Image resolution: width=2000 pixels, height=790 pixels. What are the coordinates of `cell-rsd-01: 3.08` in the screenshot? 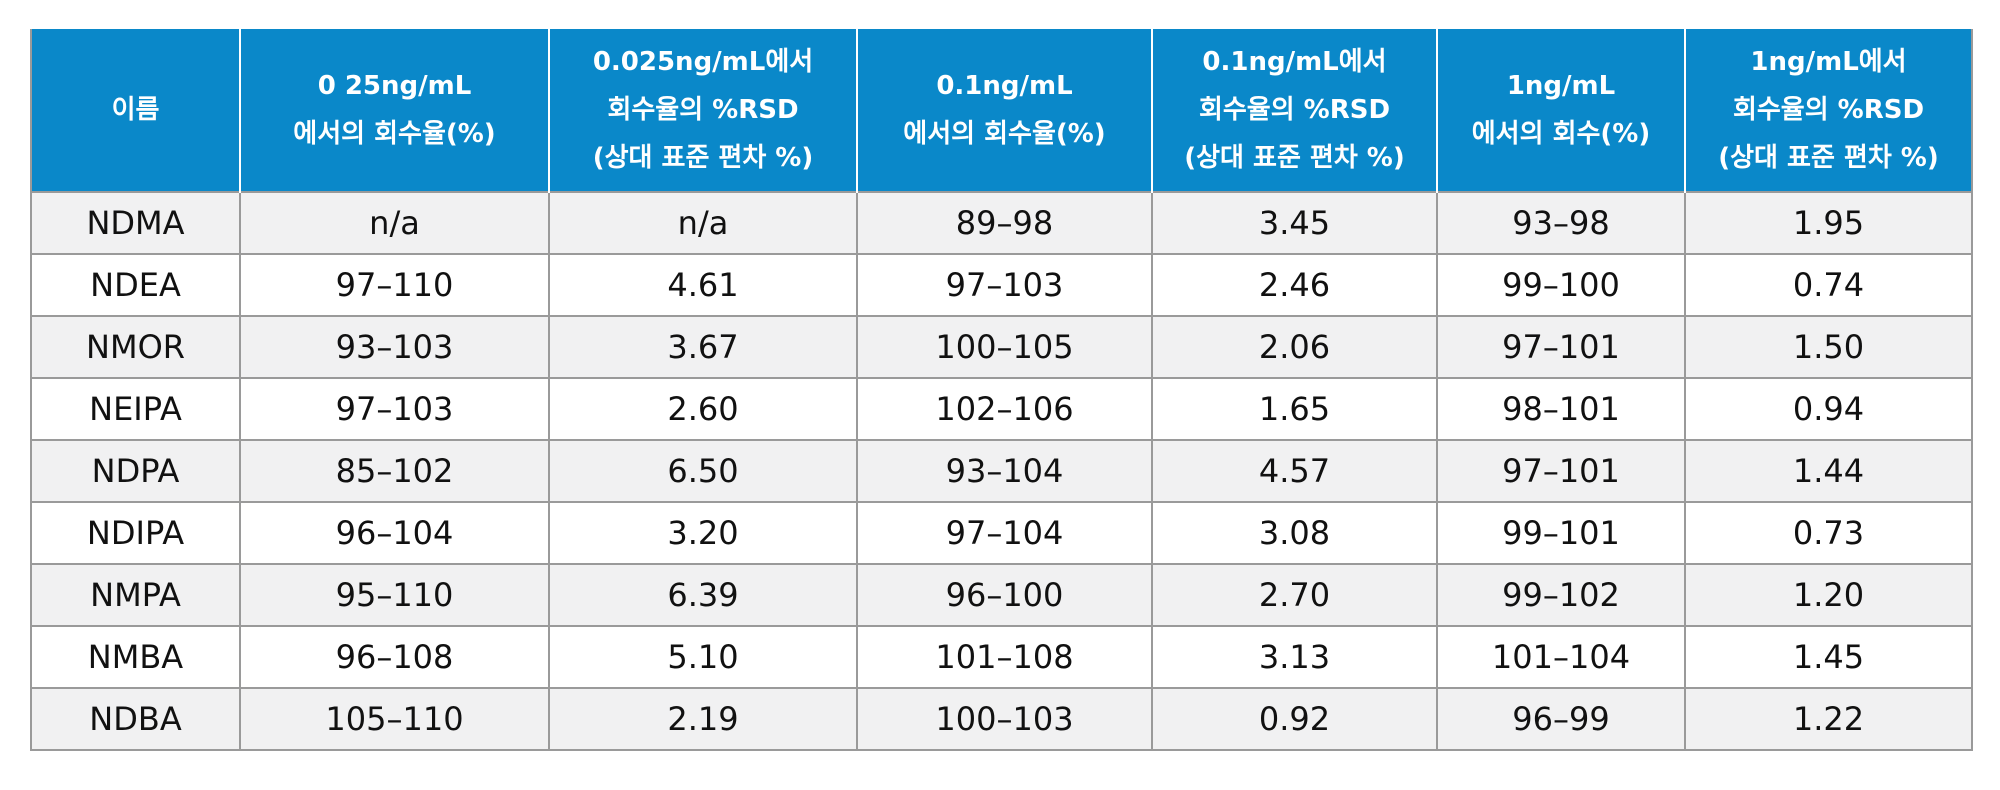 It's located at (1294, 533).